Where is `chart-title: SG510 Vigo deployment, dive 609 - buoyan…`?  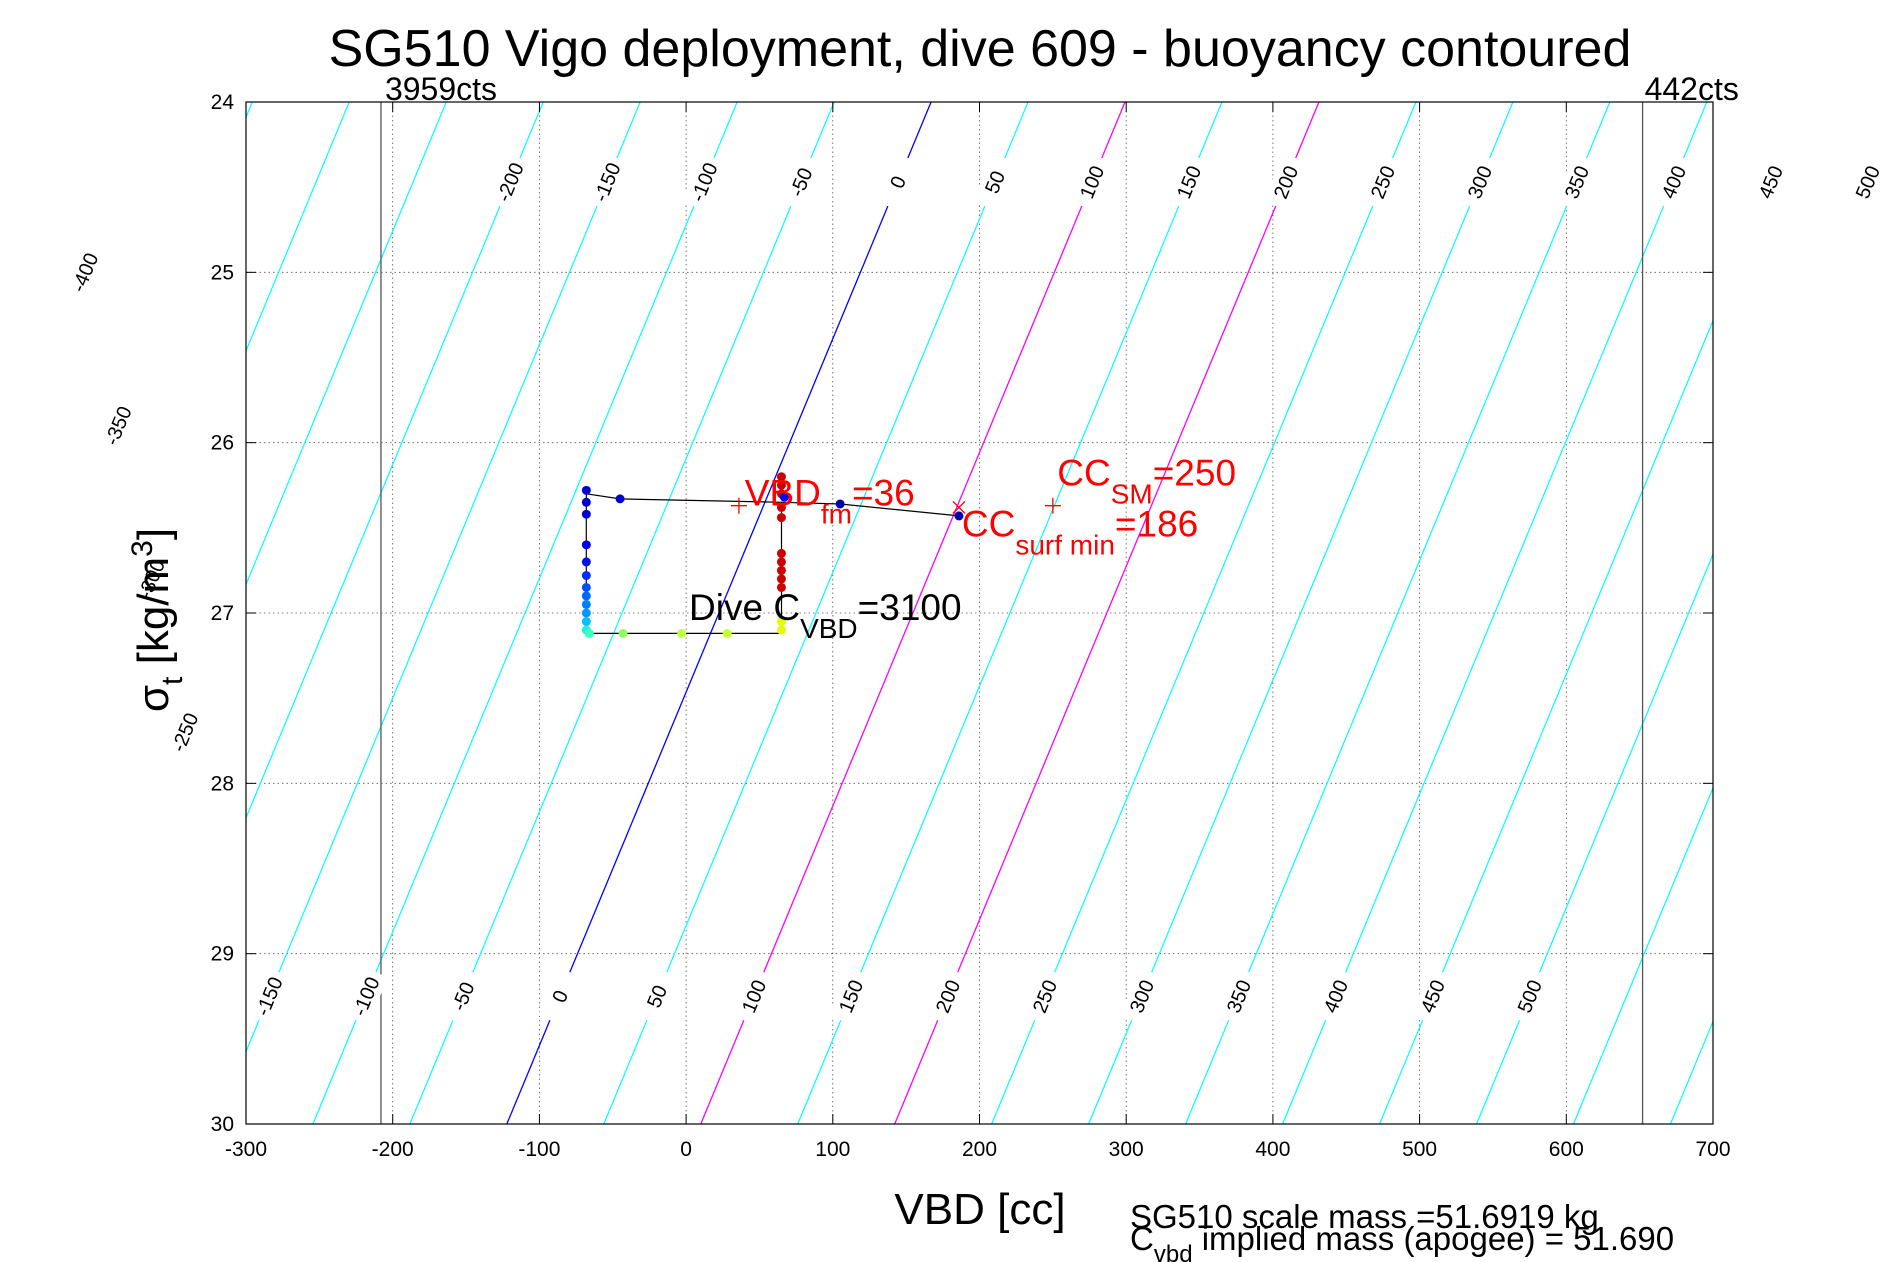
chart-title: SG510 Vigo deployment, dive 609 - buoyan… is located at coordinates (980, 49).